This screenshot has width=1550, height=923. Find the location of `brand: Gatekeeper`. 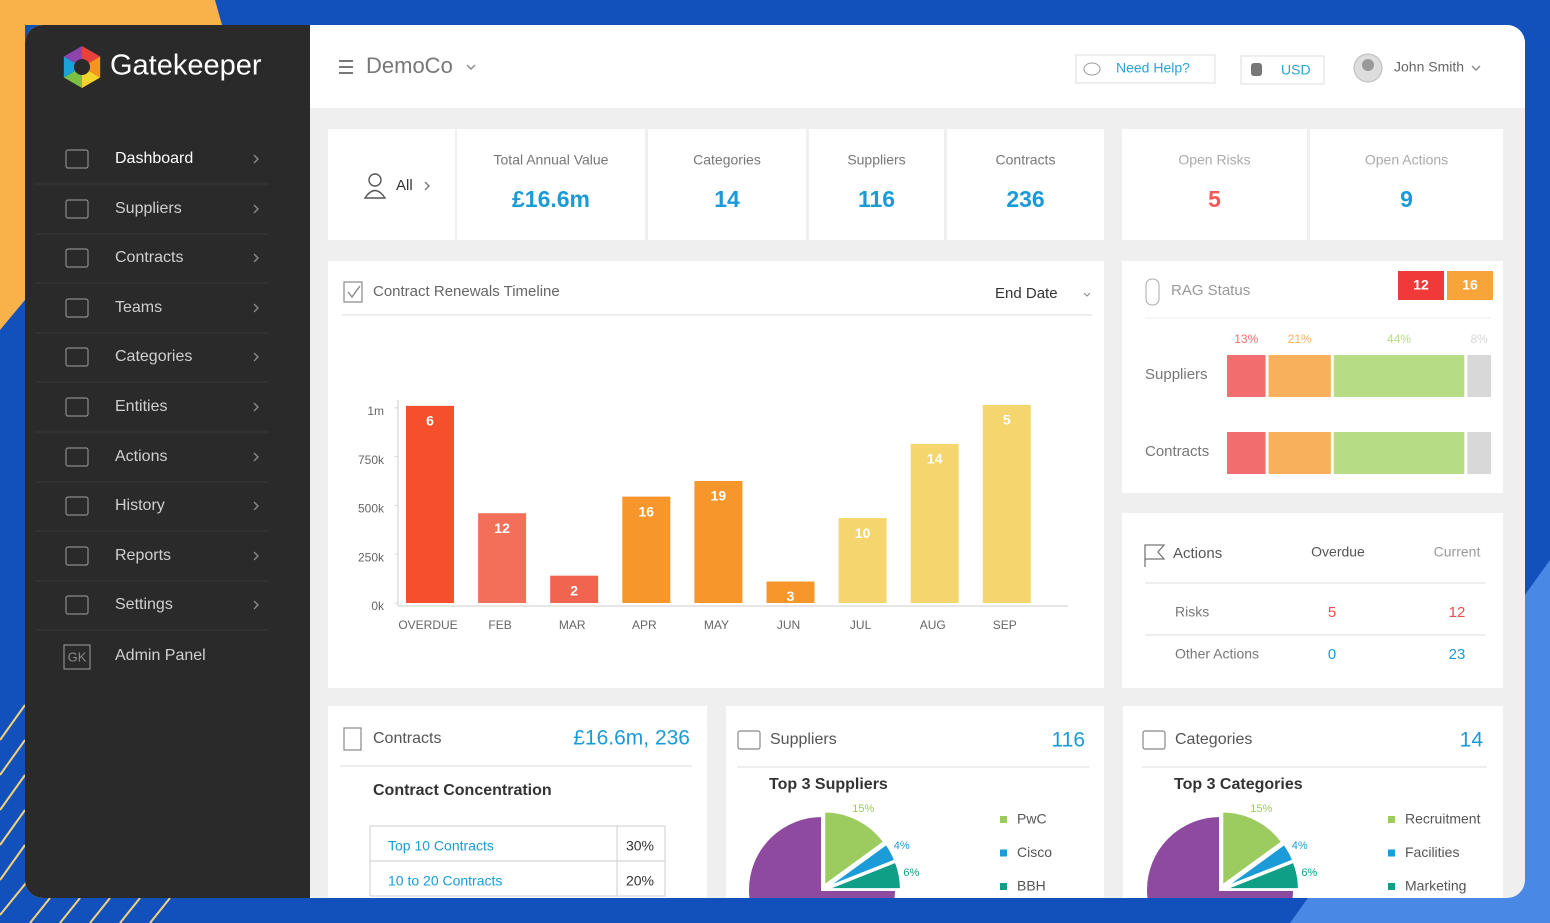

brand: Gatekeeper is located at coordinates (186, 66).